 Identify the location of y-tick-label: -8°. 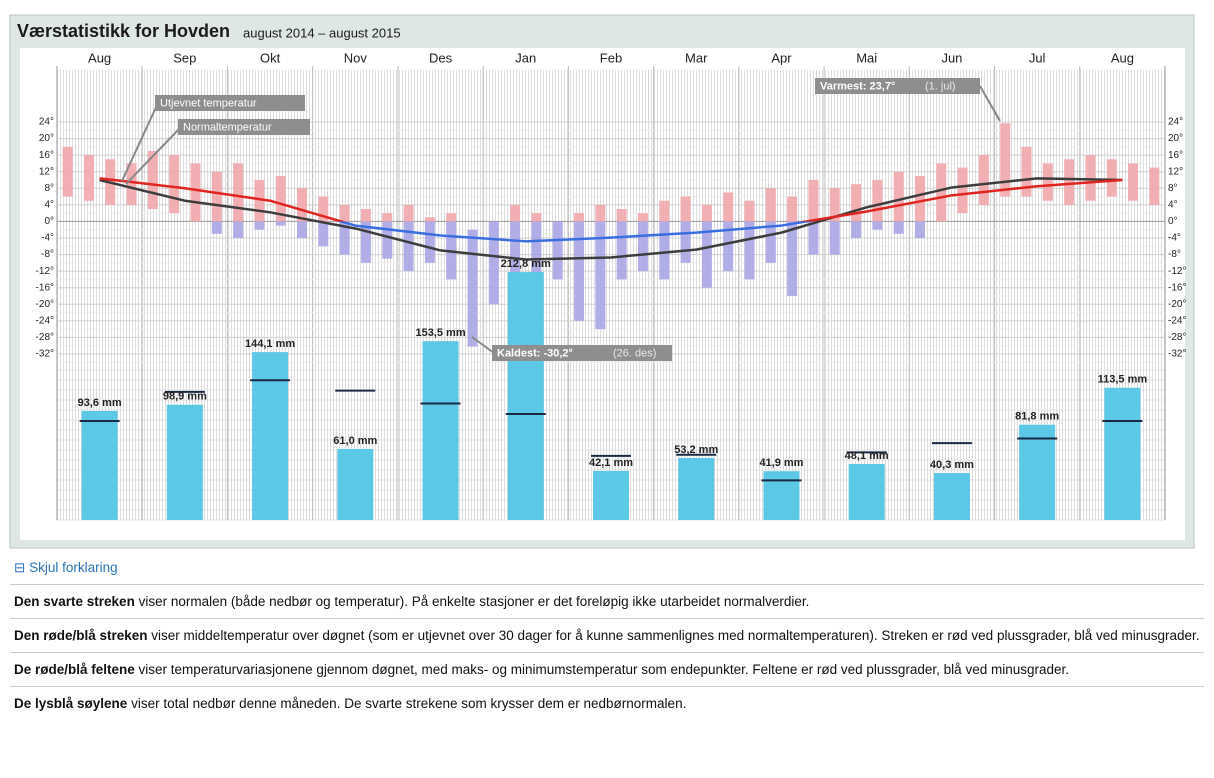
(47, 254).